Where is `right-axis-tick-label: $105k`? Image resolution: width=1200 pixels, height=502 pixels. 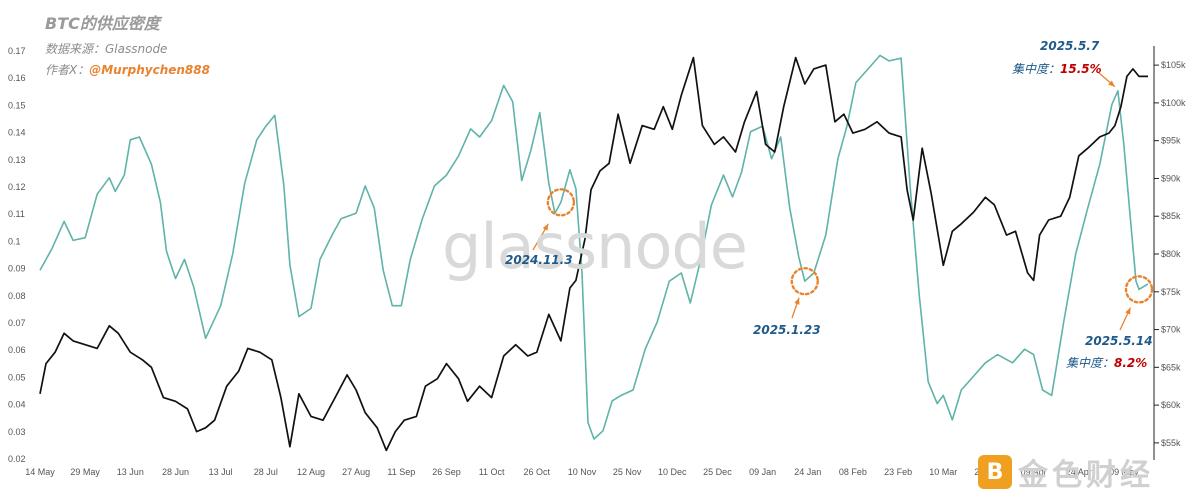 right-axis-tick-label: $105k is located at coordinates (1173, 65).